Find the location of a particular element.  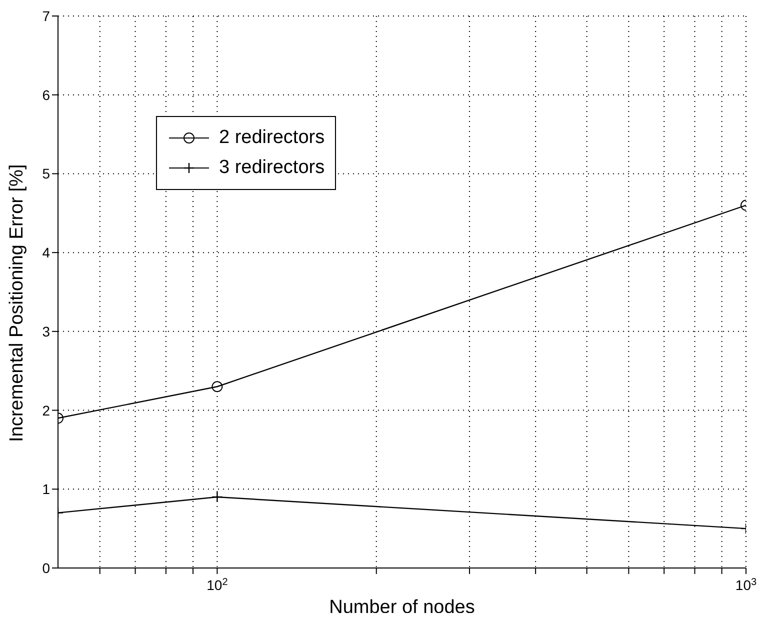

y-axis-title: Incremental Positioning Error [%] is located at coordinates (17, 303).